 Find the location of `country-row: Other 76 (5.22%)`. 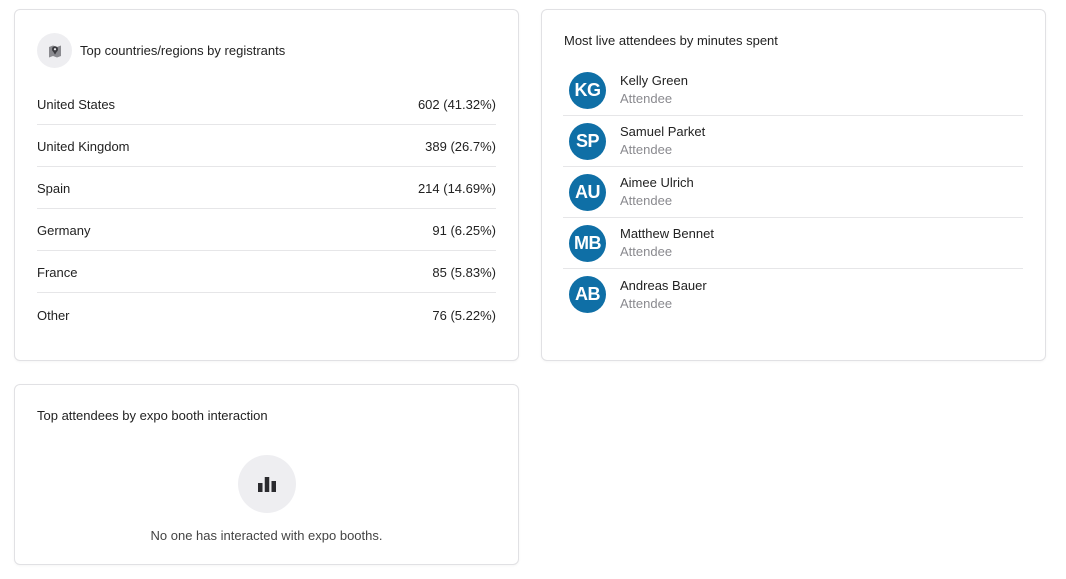

country-row: Other 76 (5.22%) is located at coordinates (266, 314).